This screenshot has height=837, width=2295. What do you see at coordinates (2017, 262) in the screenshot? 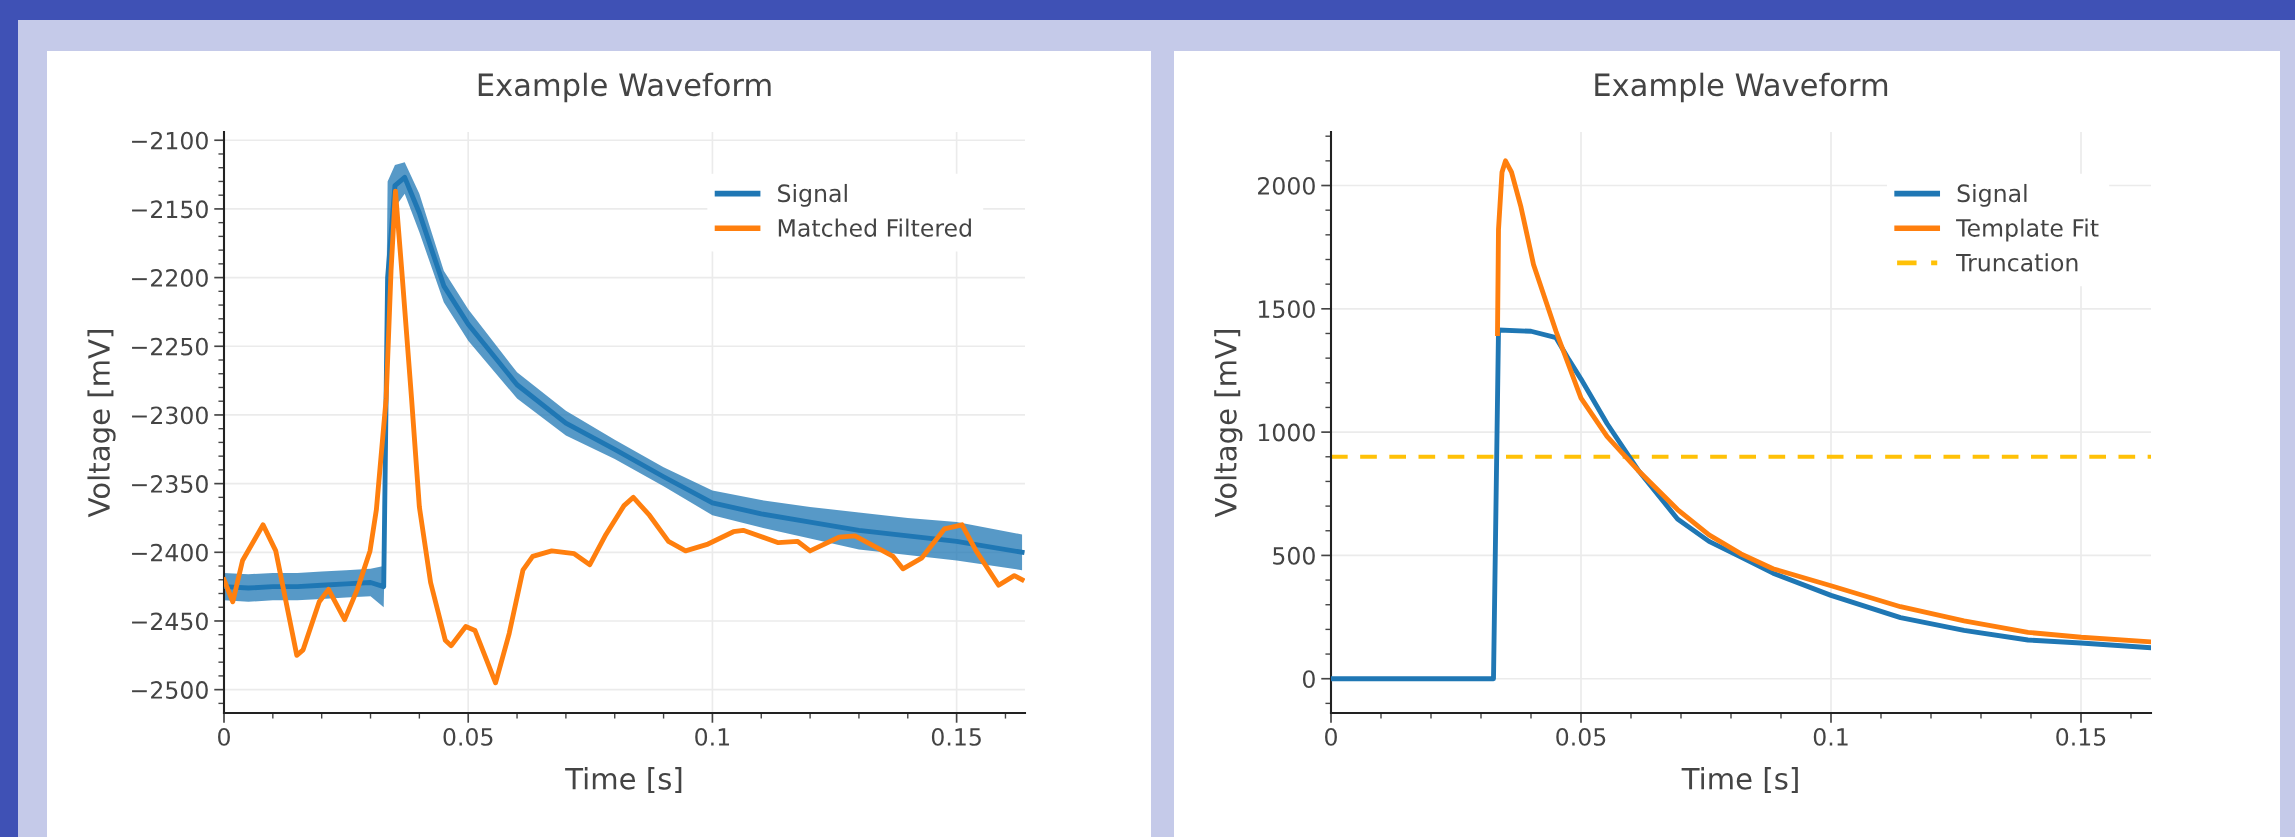
I see `legend-label: Truncation` at bounding box center [2017, 262].